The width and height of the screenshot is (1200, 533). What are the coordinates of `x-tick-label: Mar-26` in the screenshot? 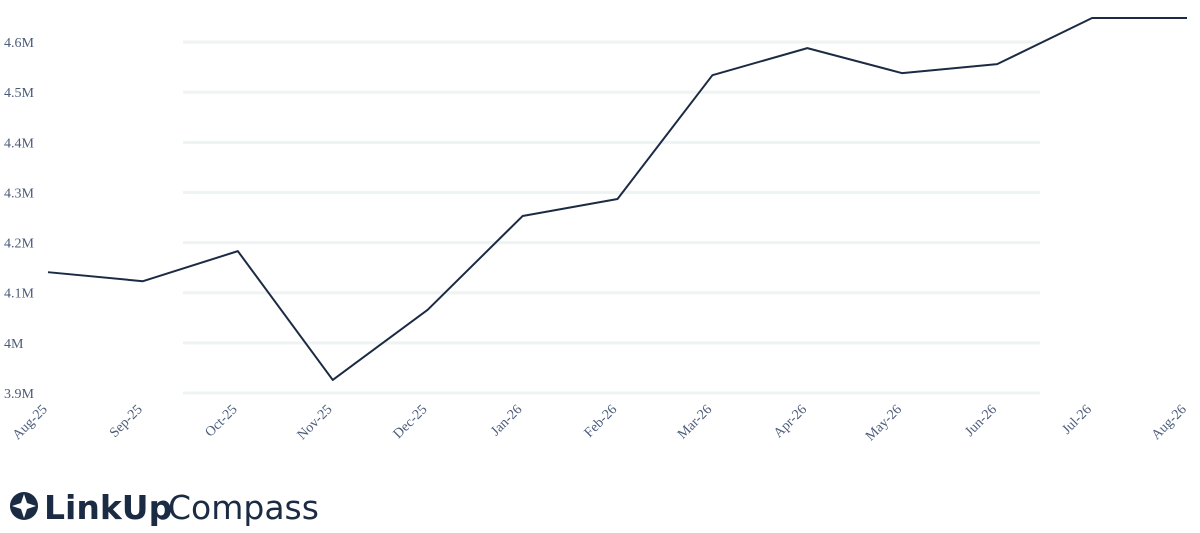 It's located at (695, 422).